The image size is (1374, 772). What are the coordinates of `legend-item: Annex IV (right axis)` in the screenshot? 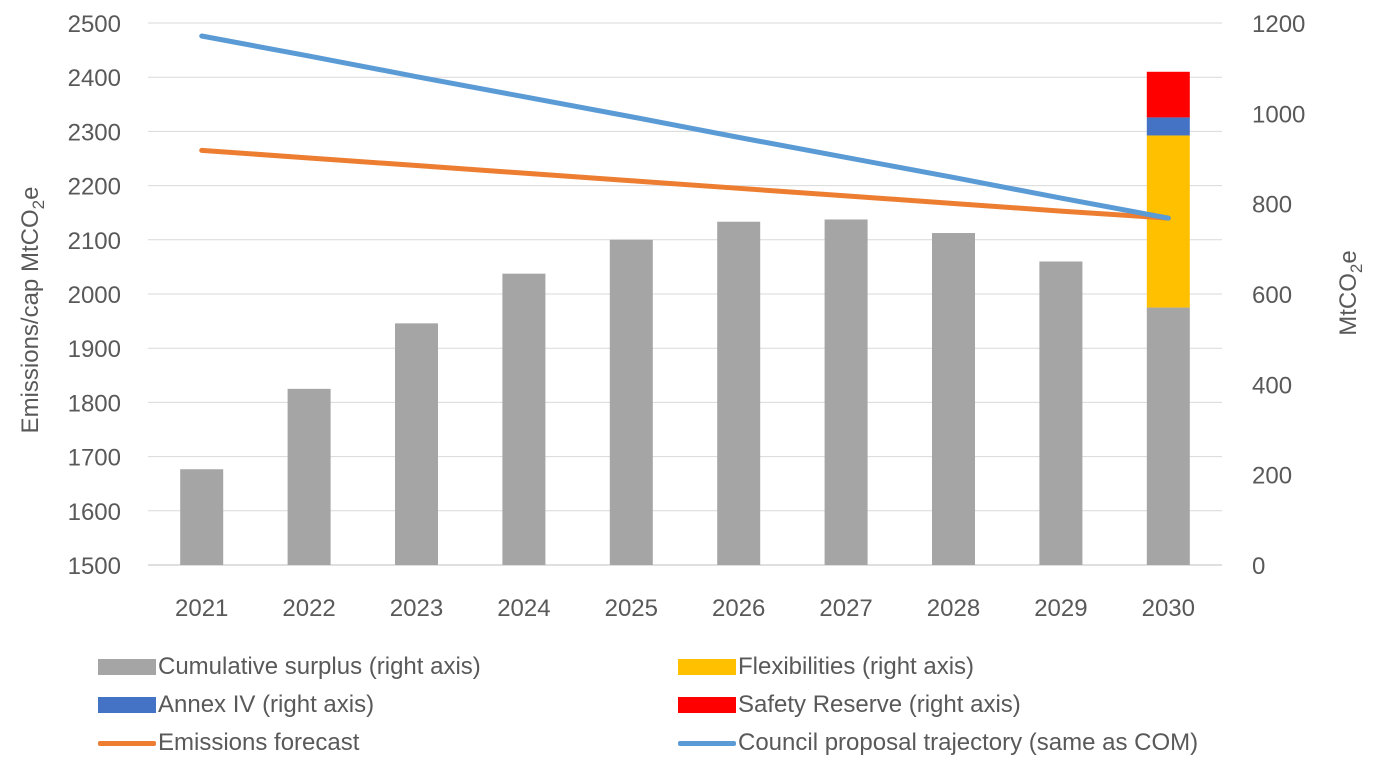 It's located at (236, 705).